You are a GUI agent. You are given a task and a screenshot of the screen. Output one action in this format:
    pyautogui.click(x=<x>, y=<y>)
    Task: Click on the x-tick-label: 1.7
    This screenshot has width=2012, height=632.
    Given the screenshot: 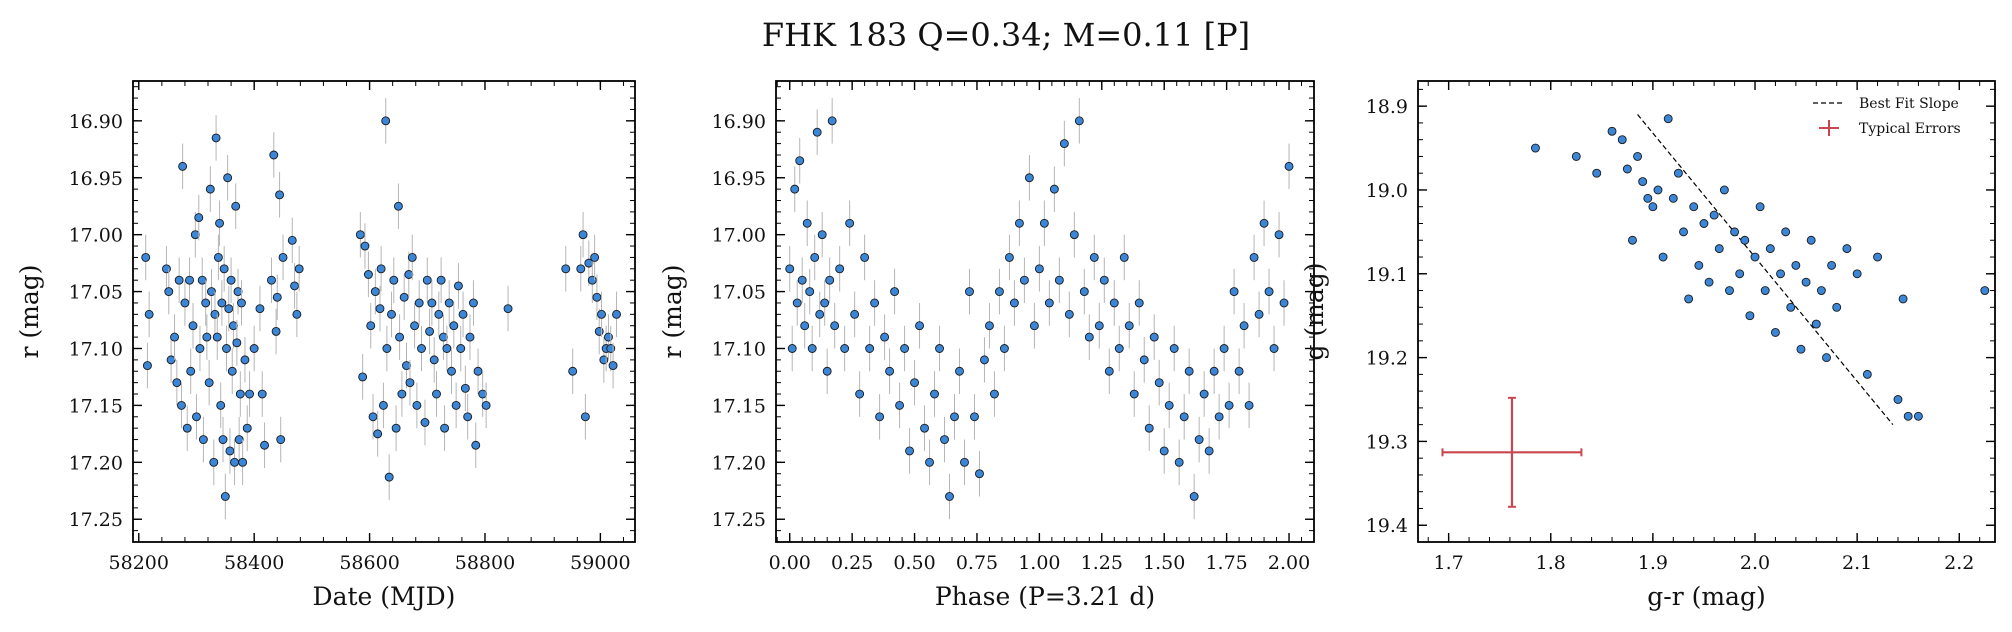 What is the action you would take?
    pyautogui.click(x=1449, y=563)
    